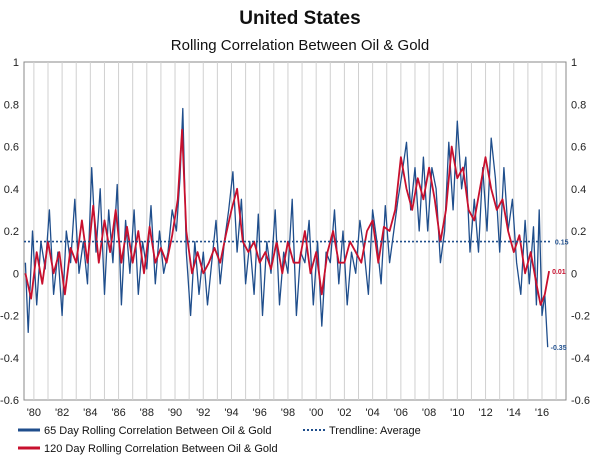  I want to click on y-tick-label-left: 0.8, so click(11, 105).